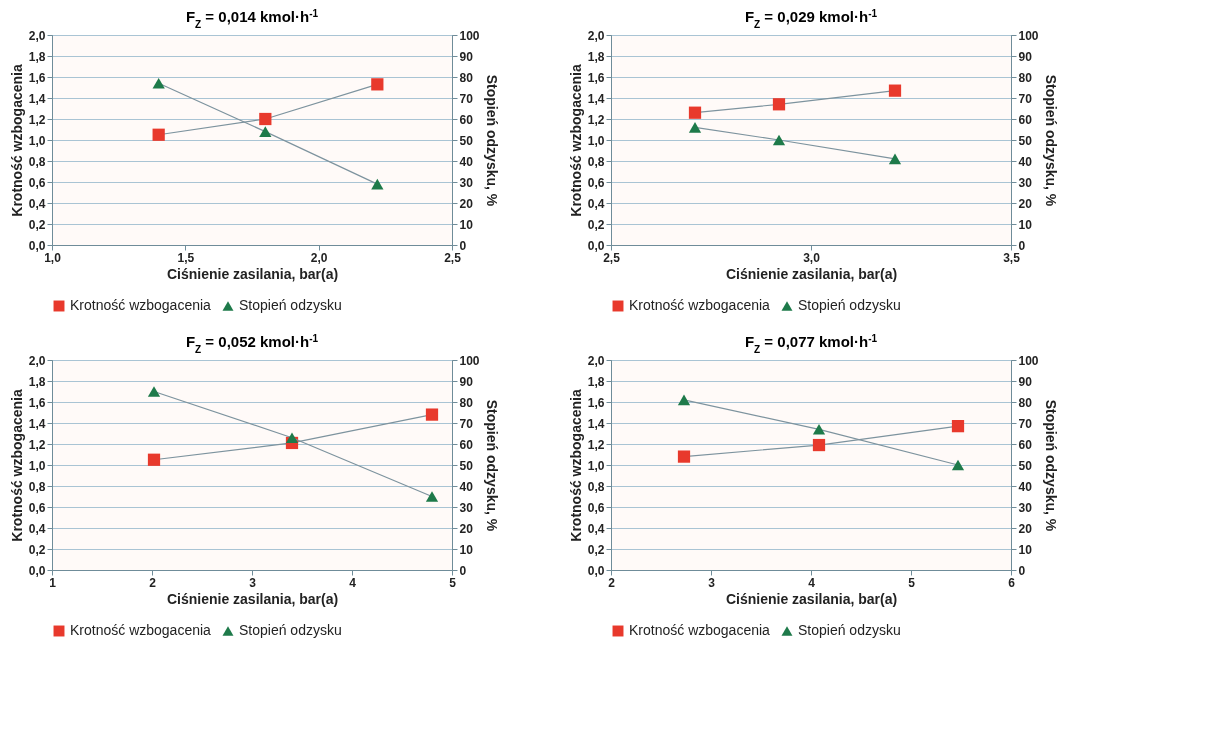  Describe the element at coordinates (612, 582) in the screenshot. I see `x-tick-label: 2` at that location.